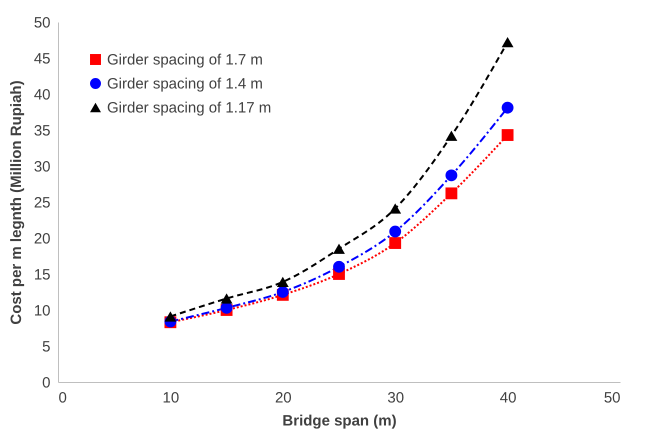 The height and width of the screenshot is (444, 648). Describe the element at coordinates (42, 95) in the screenshot. I see `y-tick-label: 40` at that location.